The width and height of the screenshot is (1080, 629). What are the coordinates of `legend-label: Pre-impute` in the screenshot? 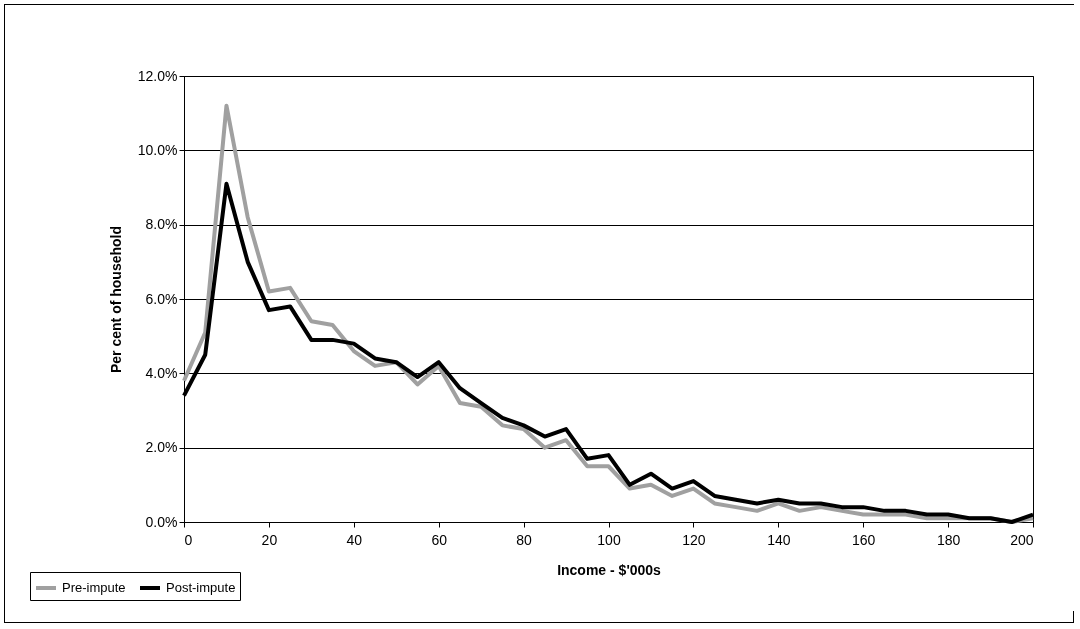 It's located at (94, 587).